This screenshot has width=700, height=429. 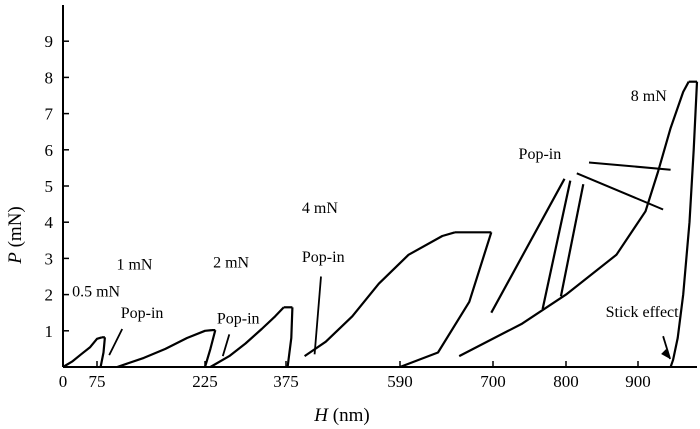 What do you see at coordinates (684, 224) in the screenshot?
I see `series-8-mn-unloading` at bounding box center [684, 224].